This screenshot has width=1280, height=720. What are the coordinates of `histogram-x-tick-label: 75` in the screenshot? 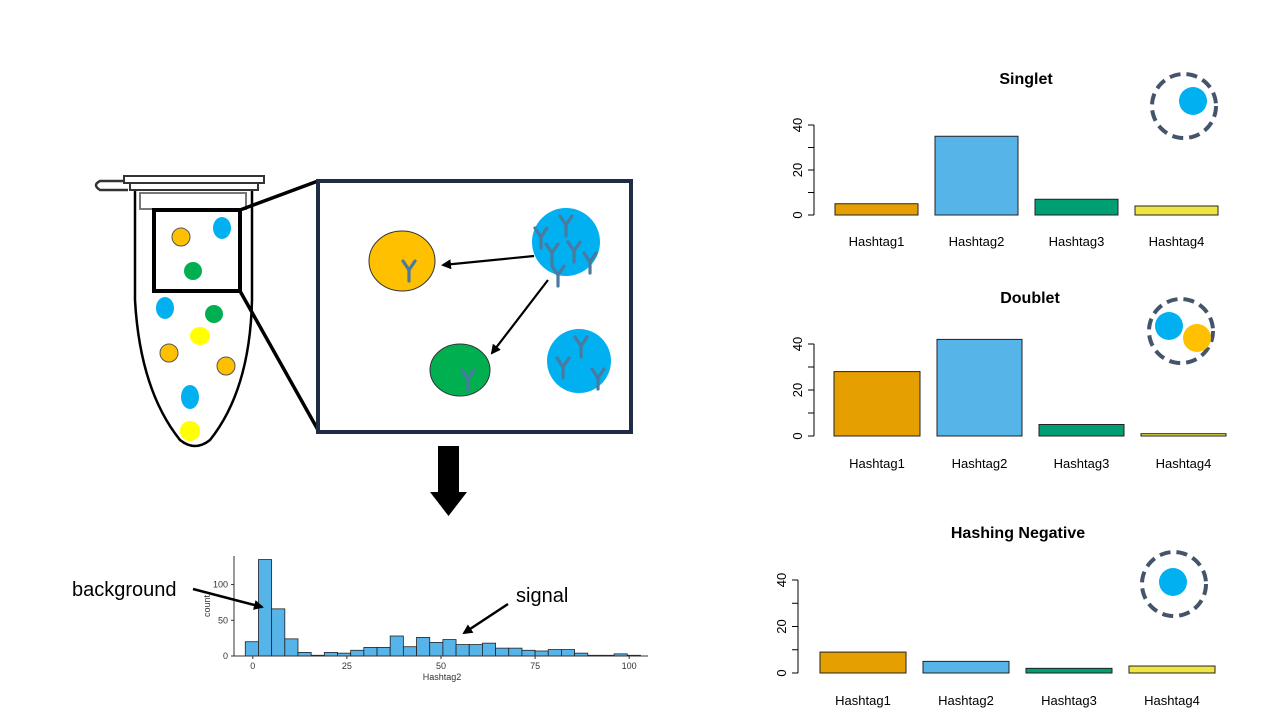 It's located at (535, 666).